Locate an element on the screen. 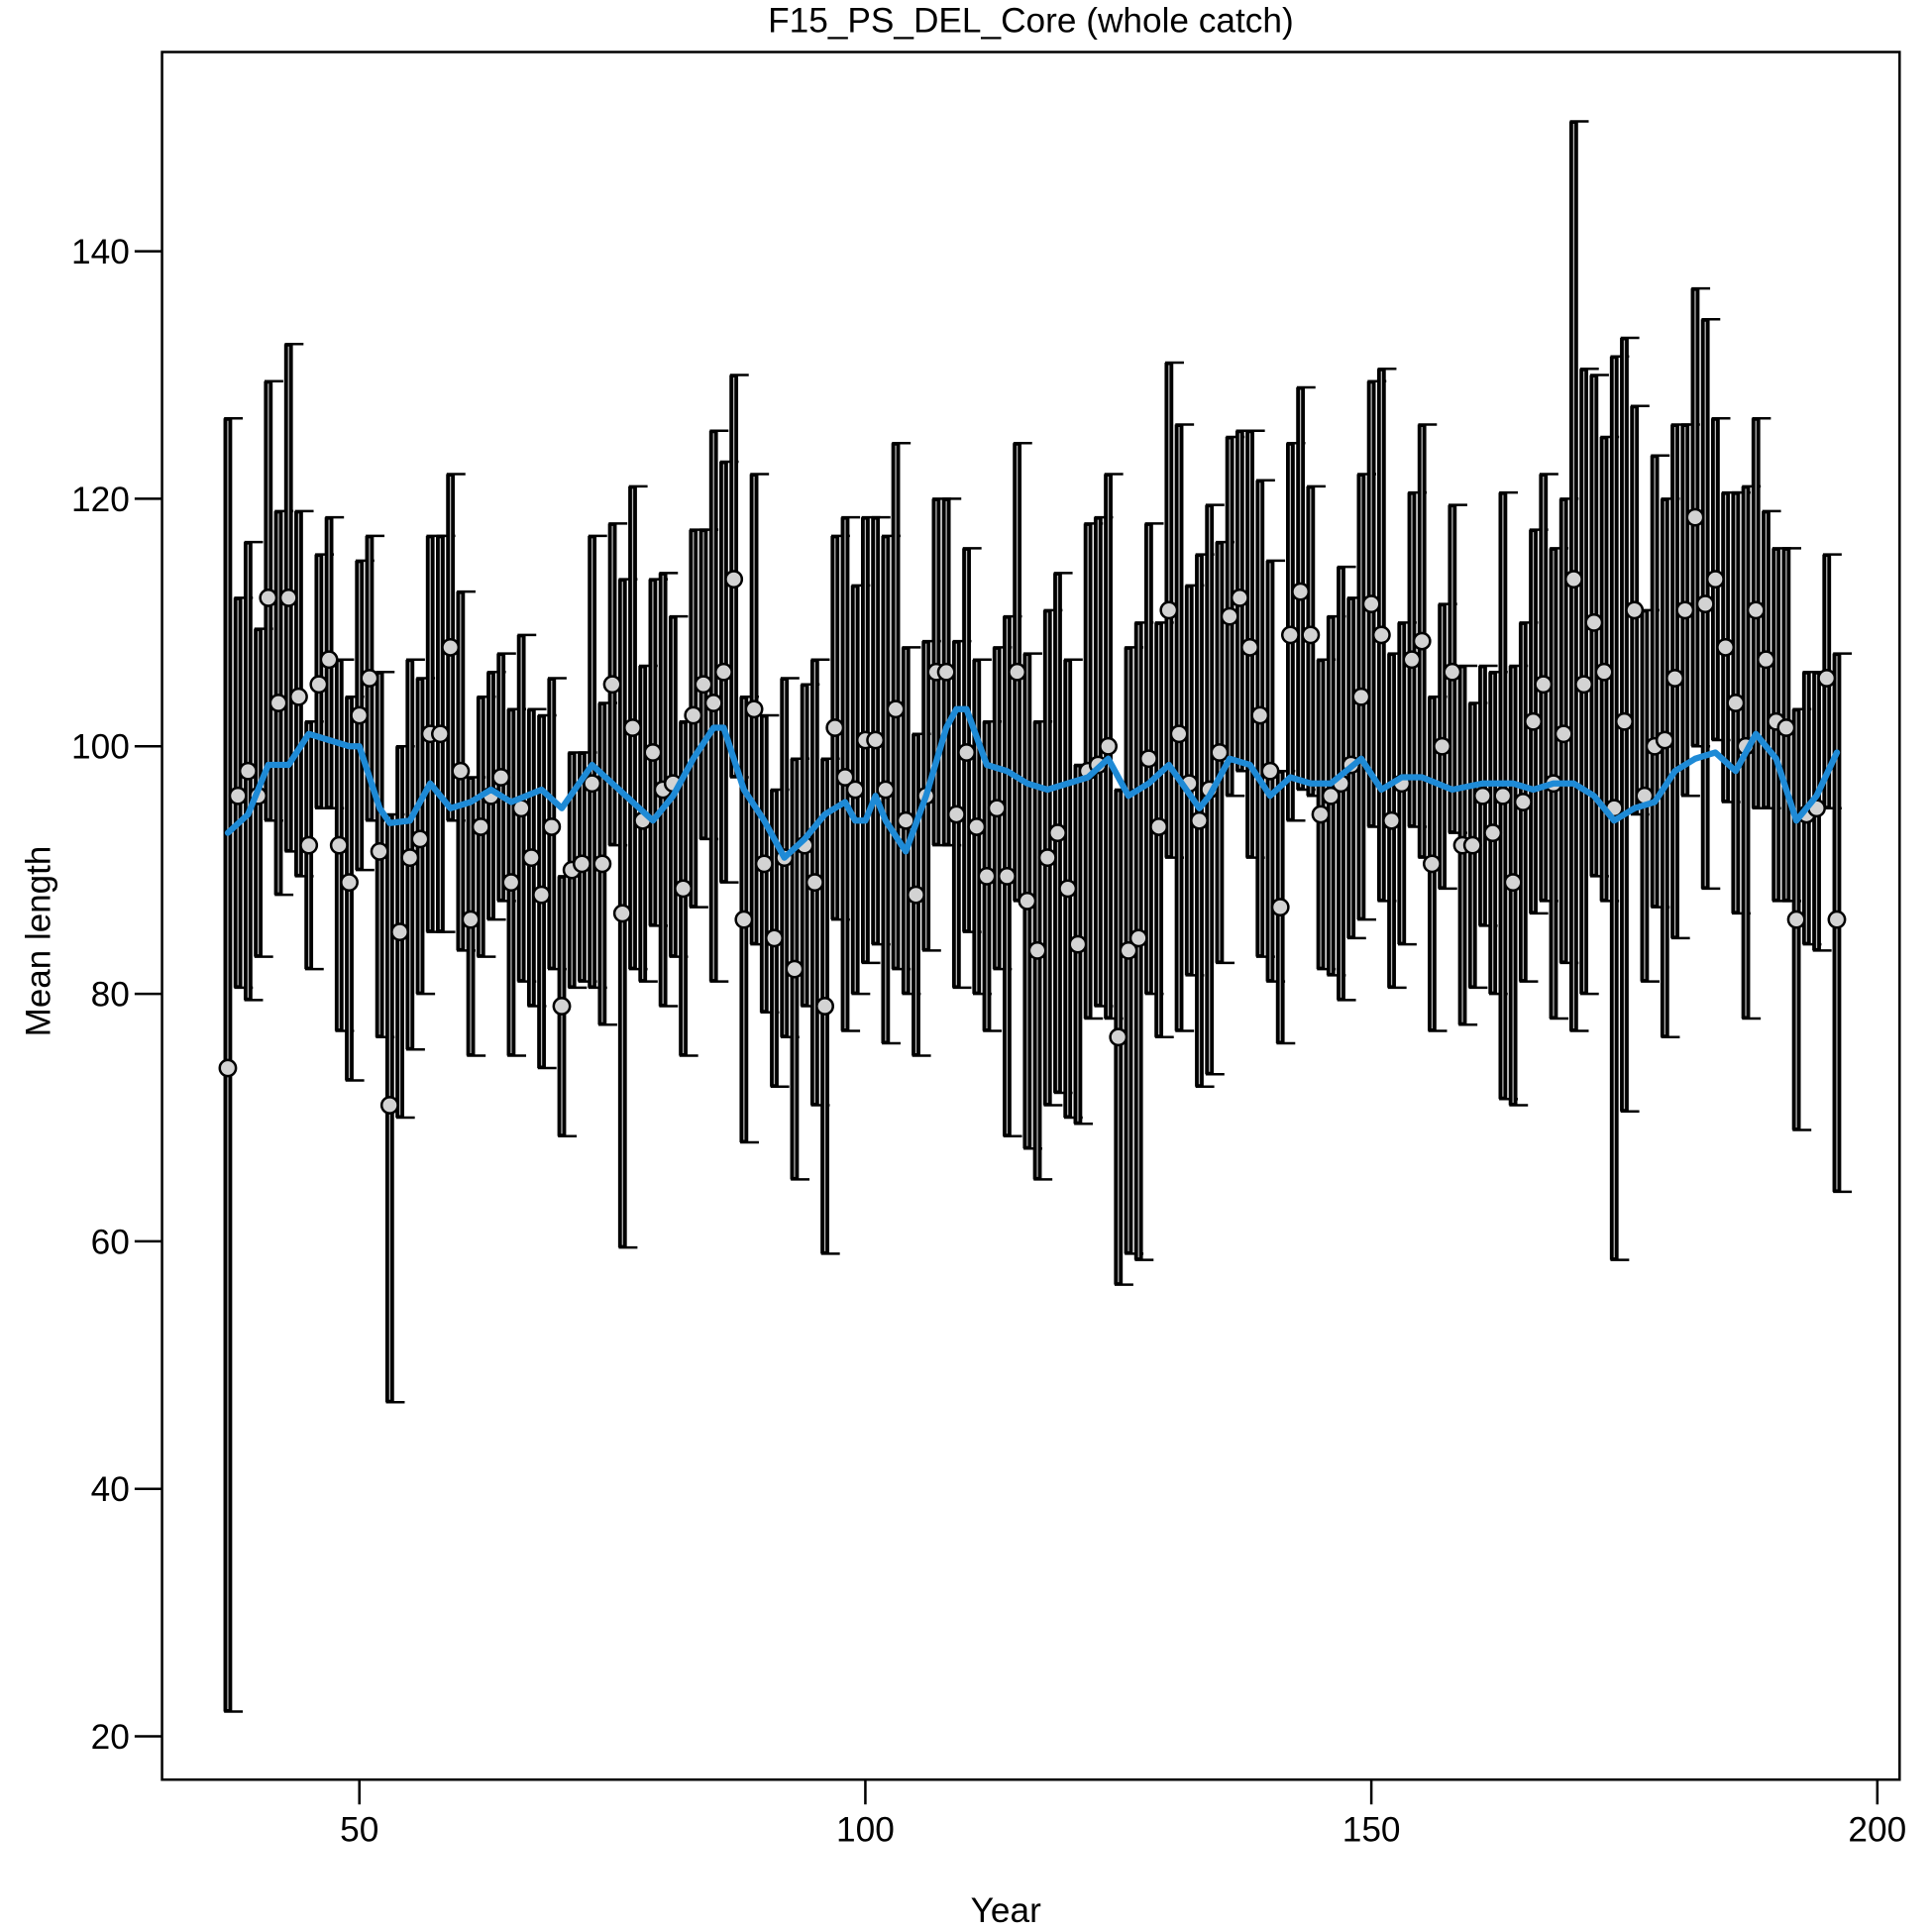  x-tick-label: 50 is located at coordinates (359, 1830).